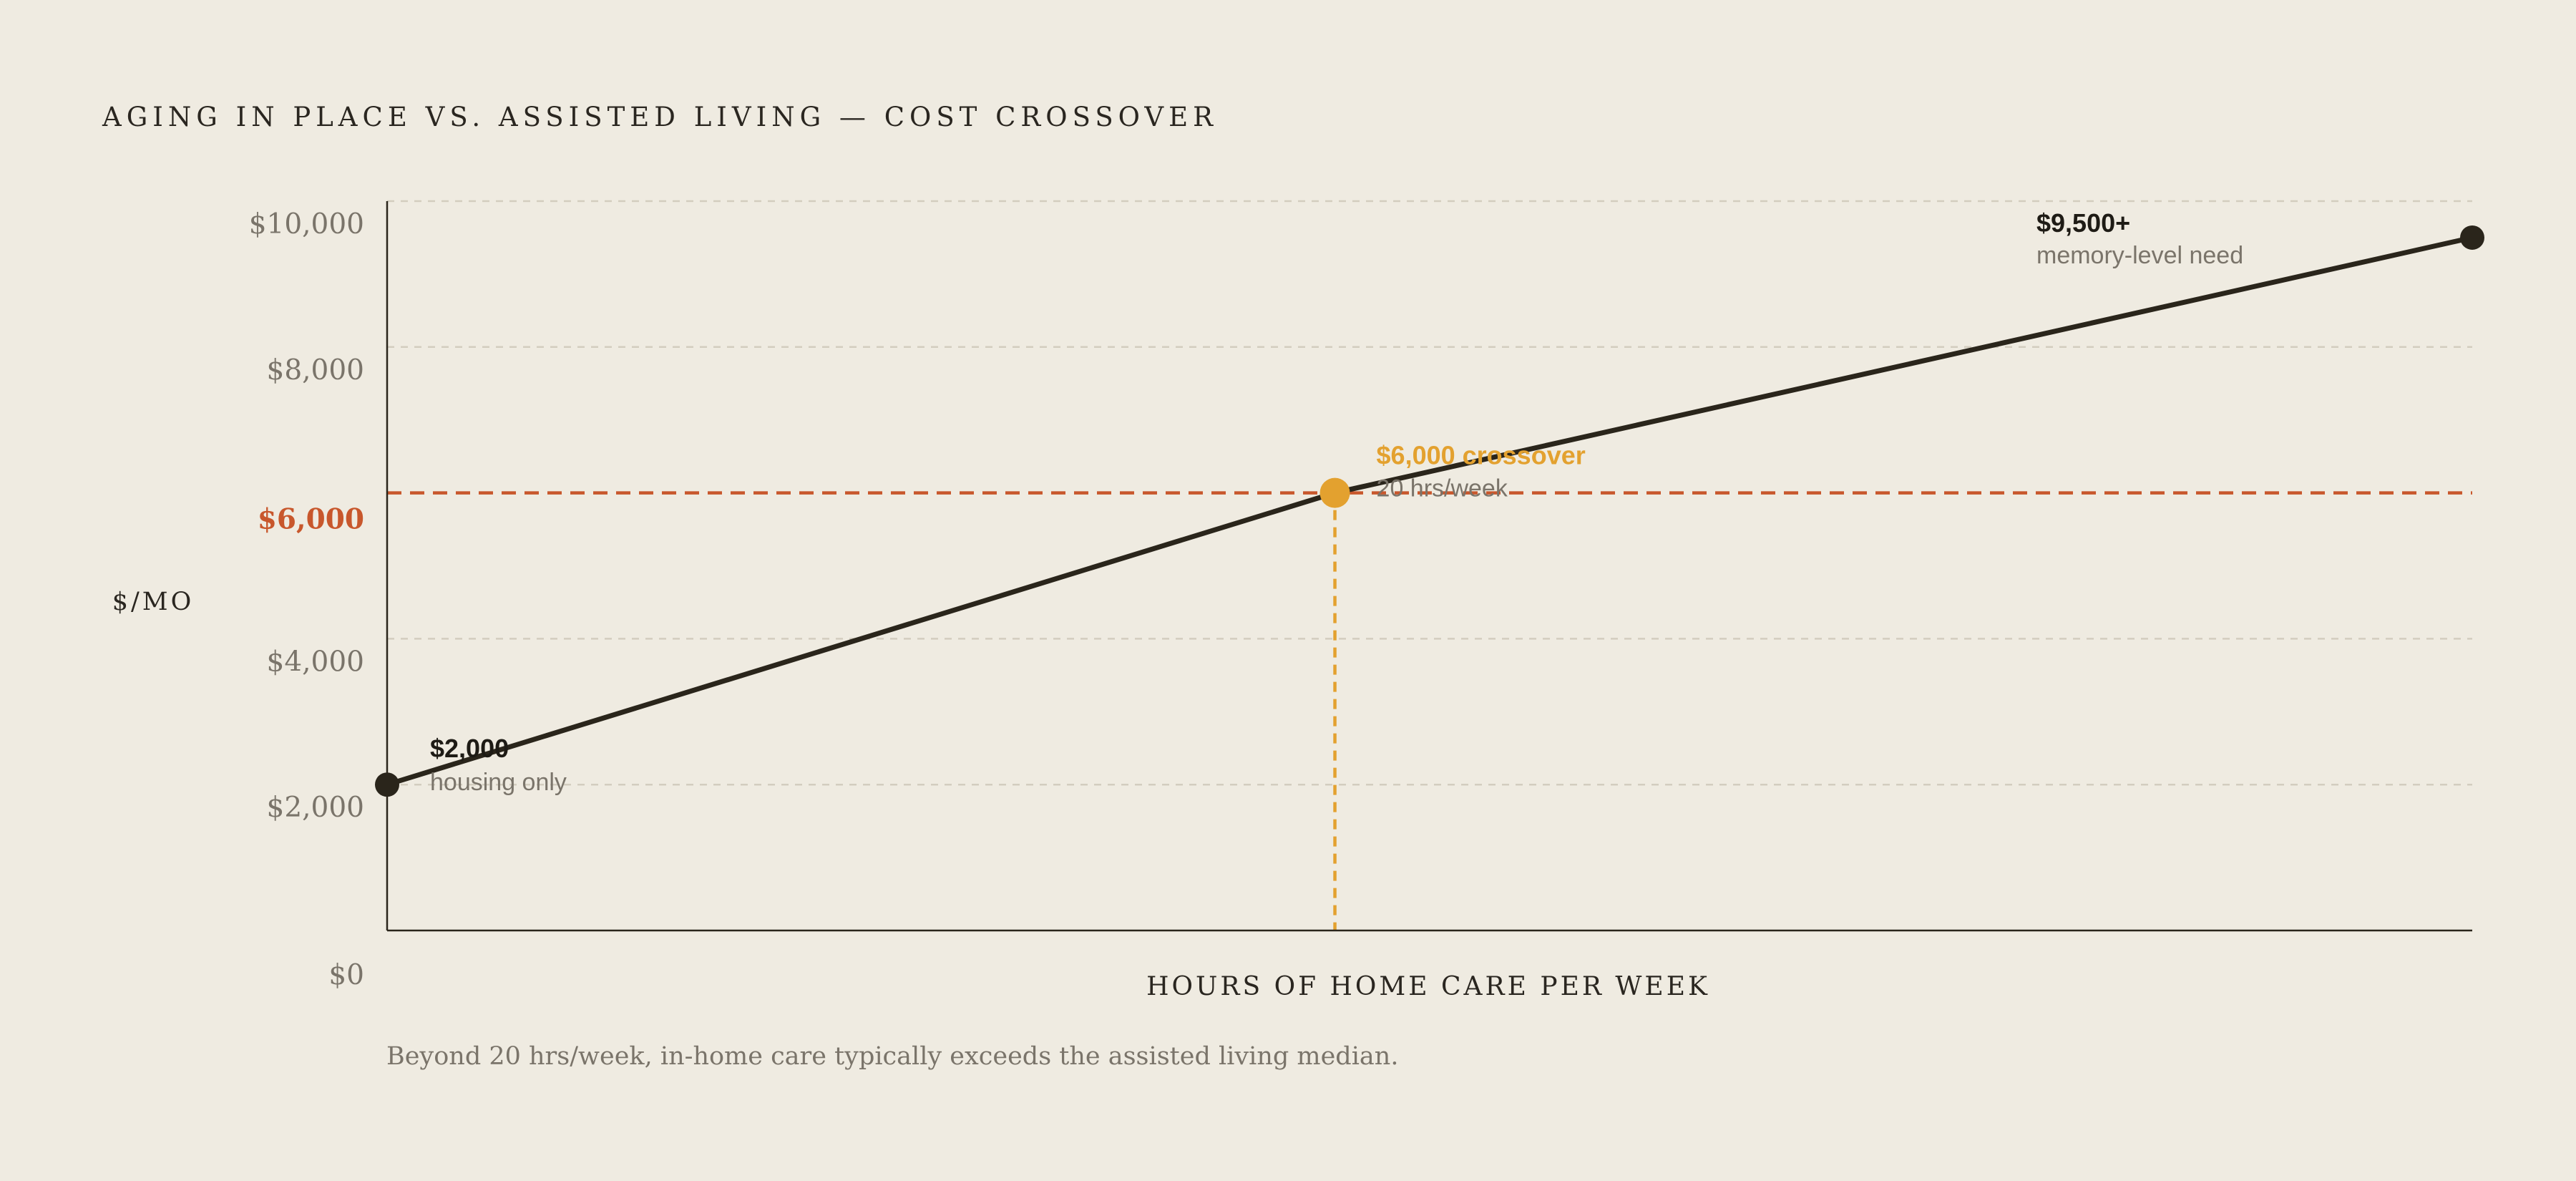 The width and height of the screenshot is (2576, 1181). I want to click on annotation-label: $2,000, so click(469, 748).